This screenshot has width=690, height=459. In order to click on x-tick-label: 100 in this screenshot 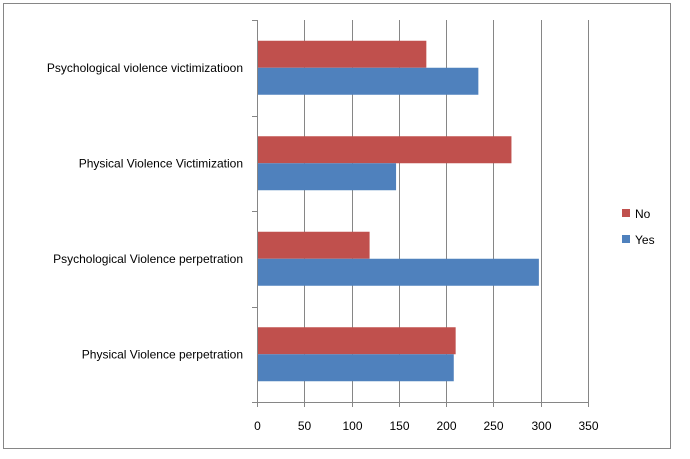, I will do `click(352, 426)`.